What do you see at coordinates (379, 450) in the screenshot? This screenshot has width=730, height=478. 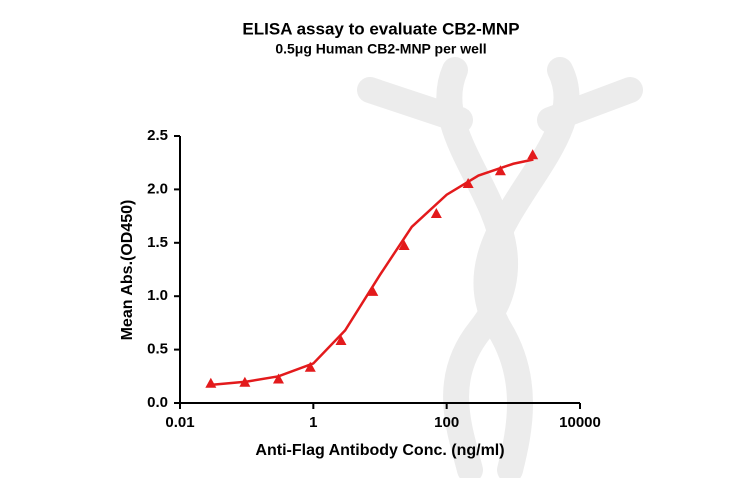 I see `x-axis-label: Anti-Flag Antibody Conc. (ng/ml)` at bounding box center [379, 450].